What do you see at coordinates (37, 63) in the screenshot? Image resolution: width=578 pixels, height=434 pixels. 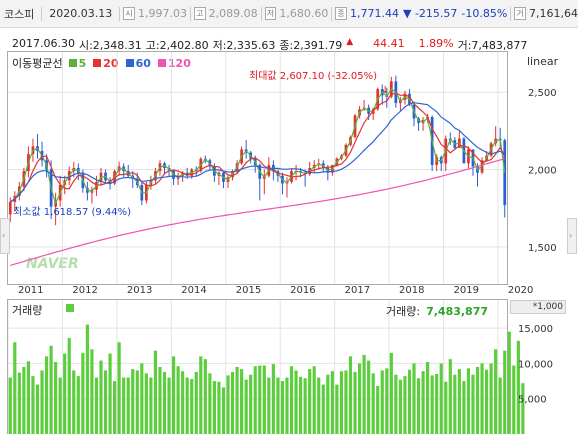 I see `ma-label: 이동평균선` at bounding box center [37, 63].